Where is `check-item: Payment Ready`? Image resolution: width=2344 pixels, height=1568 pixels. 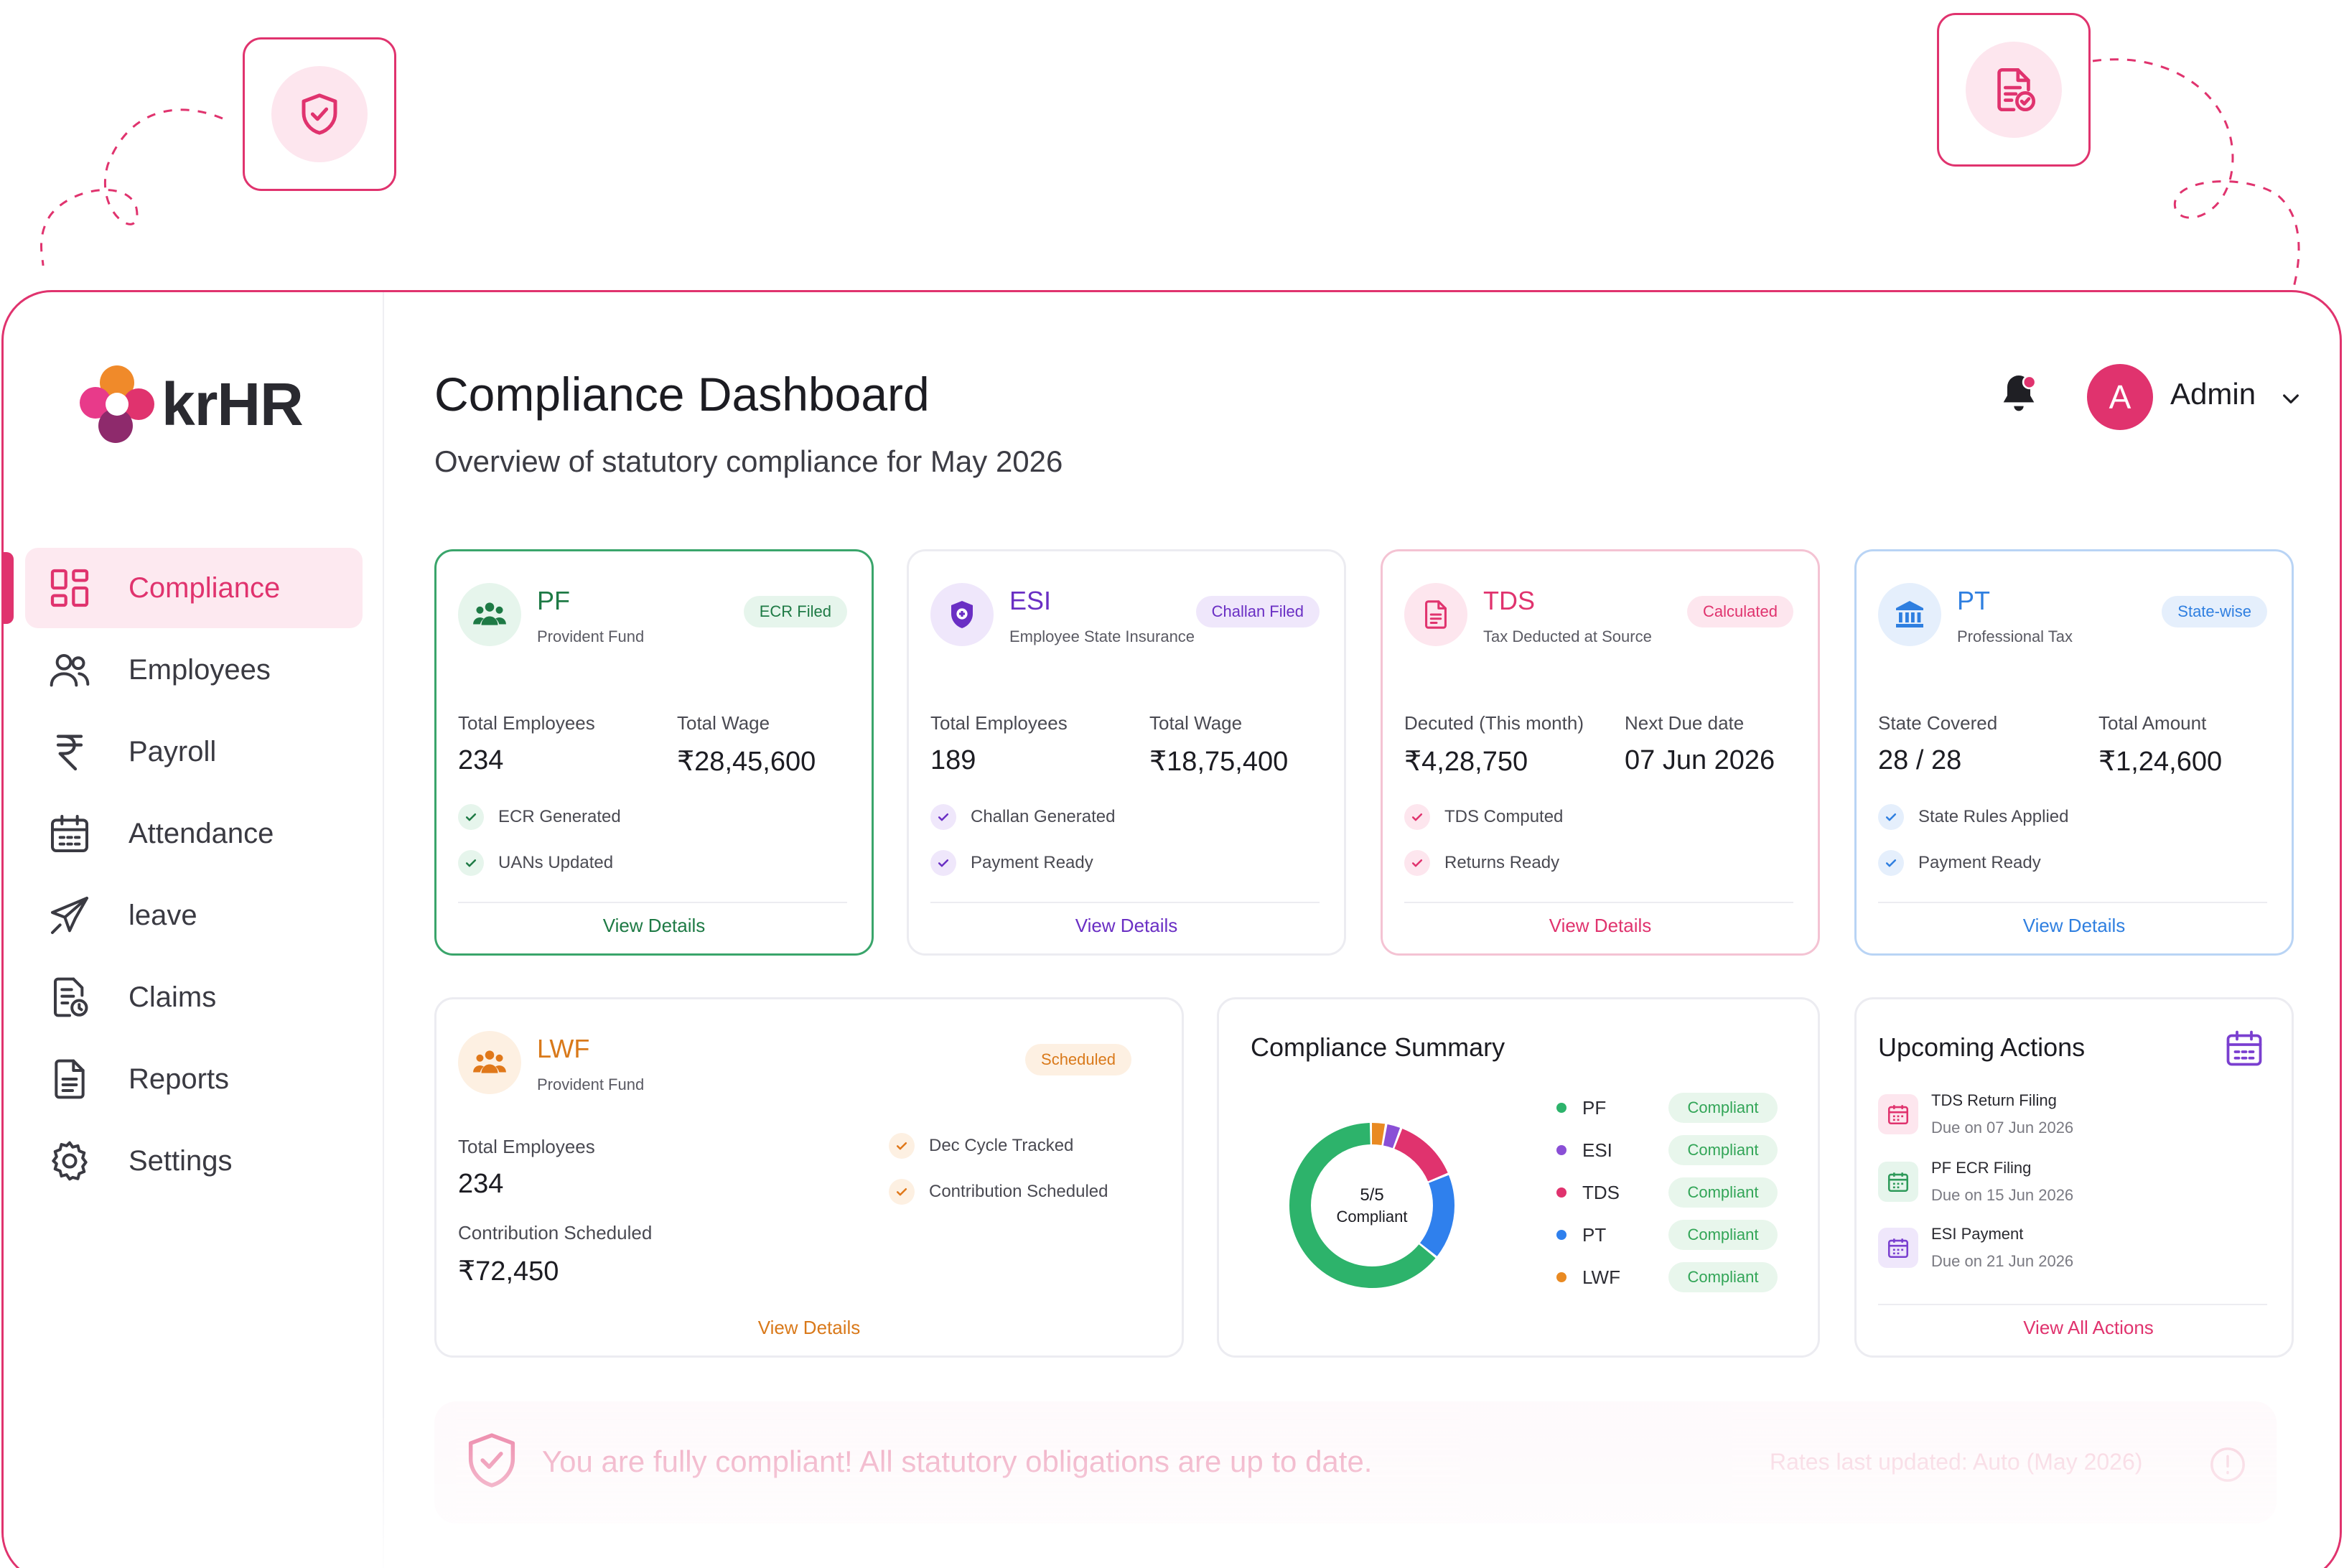 check-item: Payment Ready is located at coordinates (1011, 863).